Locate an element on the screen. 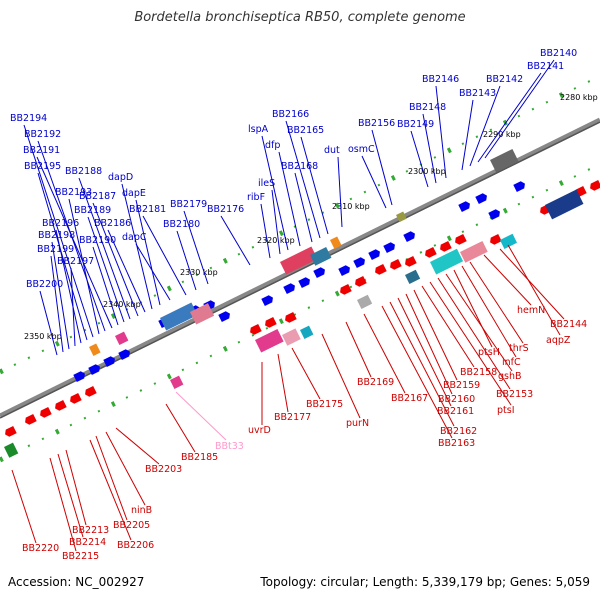  kbp-tick-label: 2300 kbp is located at coordinates (427, 171).